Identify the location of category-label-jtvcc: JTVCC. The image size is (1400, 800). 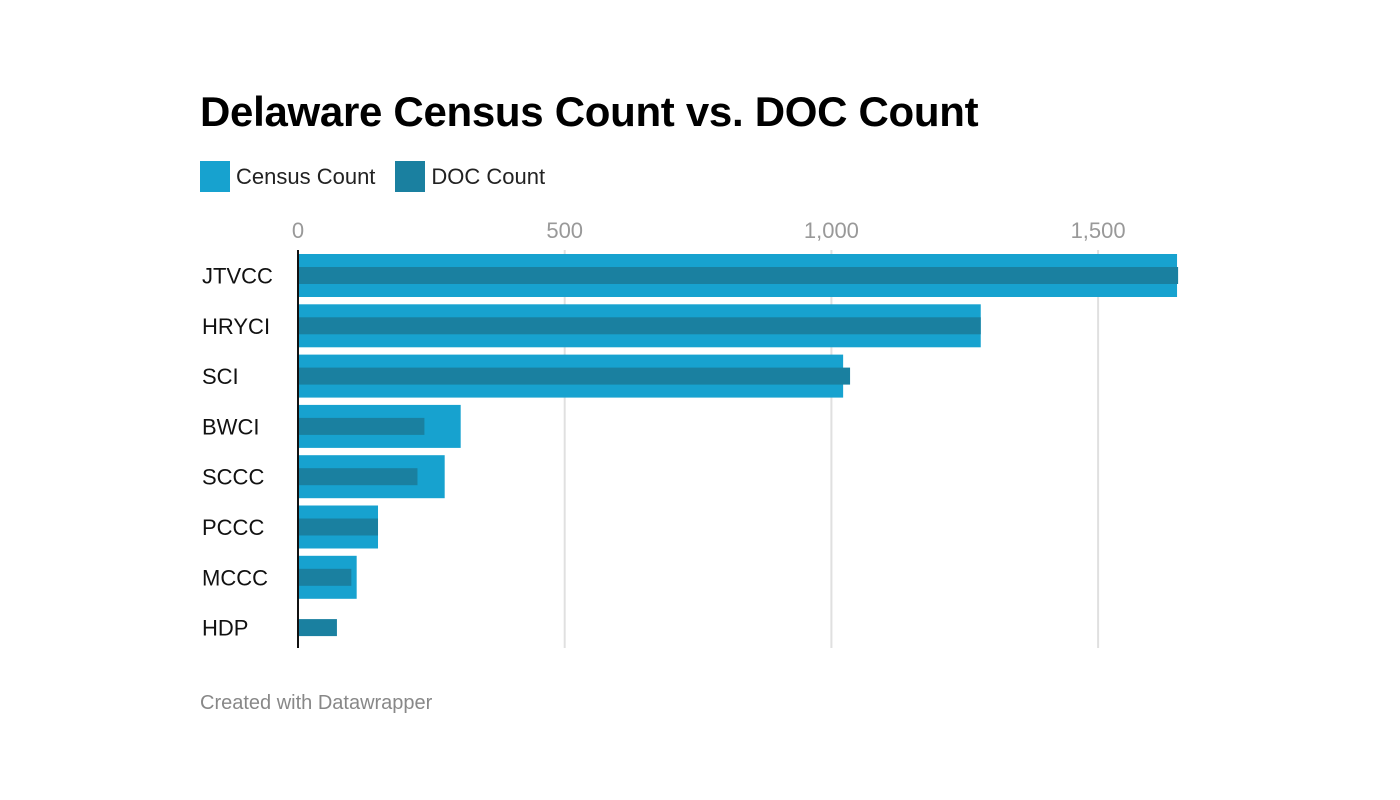
(237, 276).